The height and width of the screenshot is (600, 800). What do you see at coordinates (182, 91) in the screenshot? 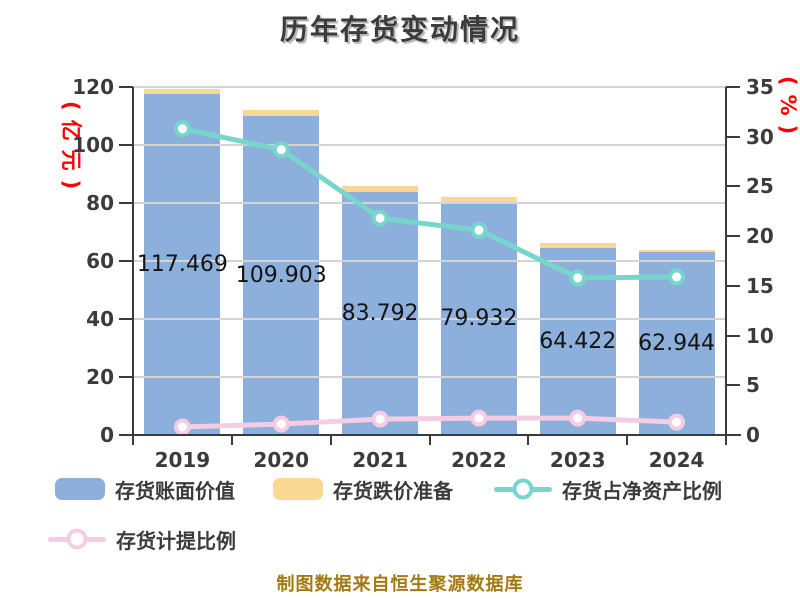
I see `bar-depreciation-2019` at bounding box center [182, 91].